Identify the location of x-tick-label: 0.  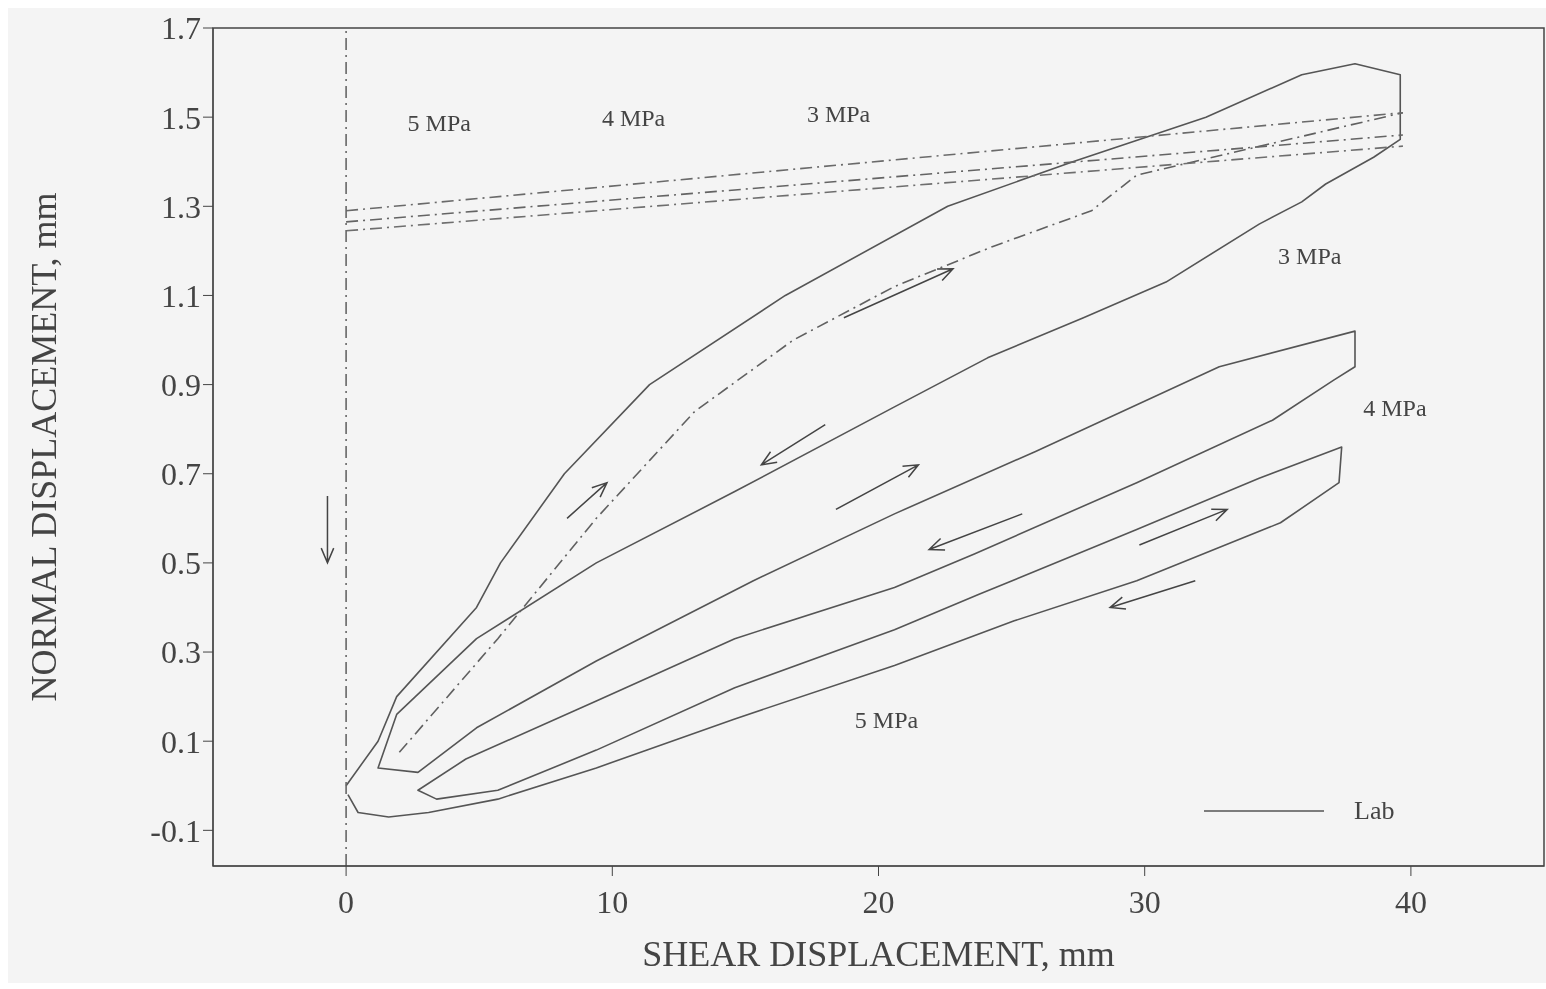
(346, 901).